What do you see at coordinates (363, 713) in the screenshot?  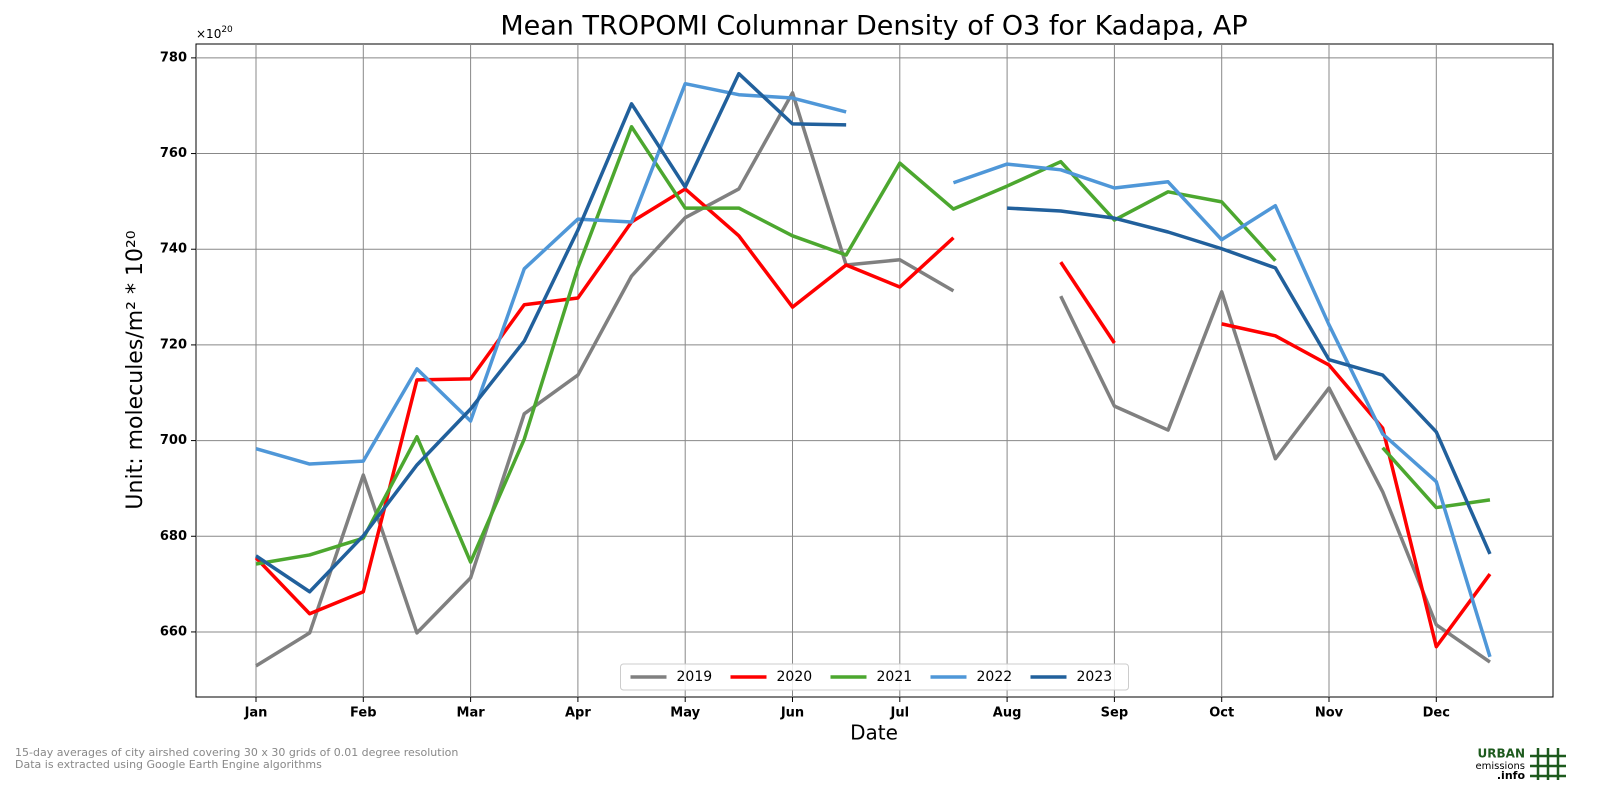 I see `x-tick-label: Feb` at bounding box center [363, 713].